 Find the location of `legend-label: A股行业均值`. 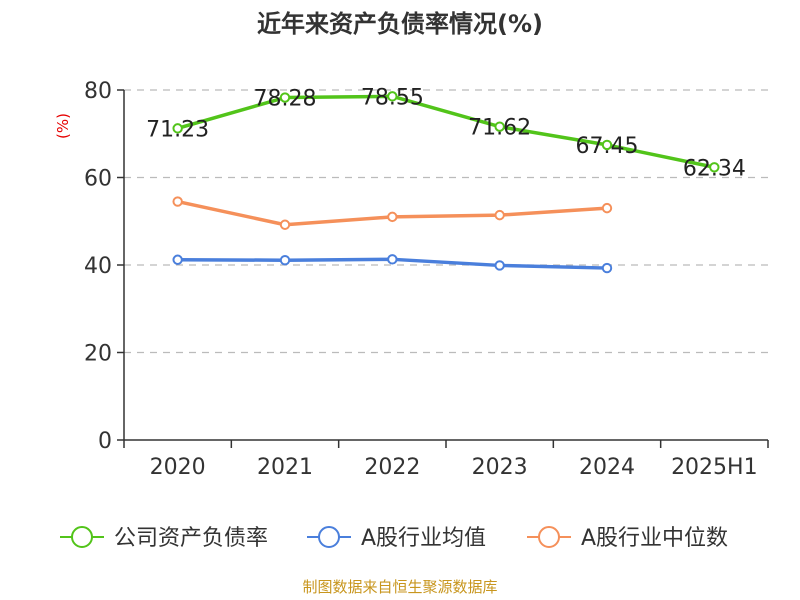

legend-label: A股行业均值 is located at coordinates (423, 538).